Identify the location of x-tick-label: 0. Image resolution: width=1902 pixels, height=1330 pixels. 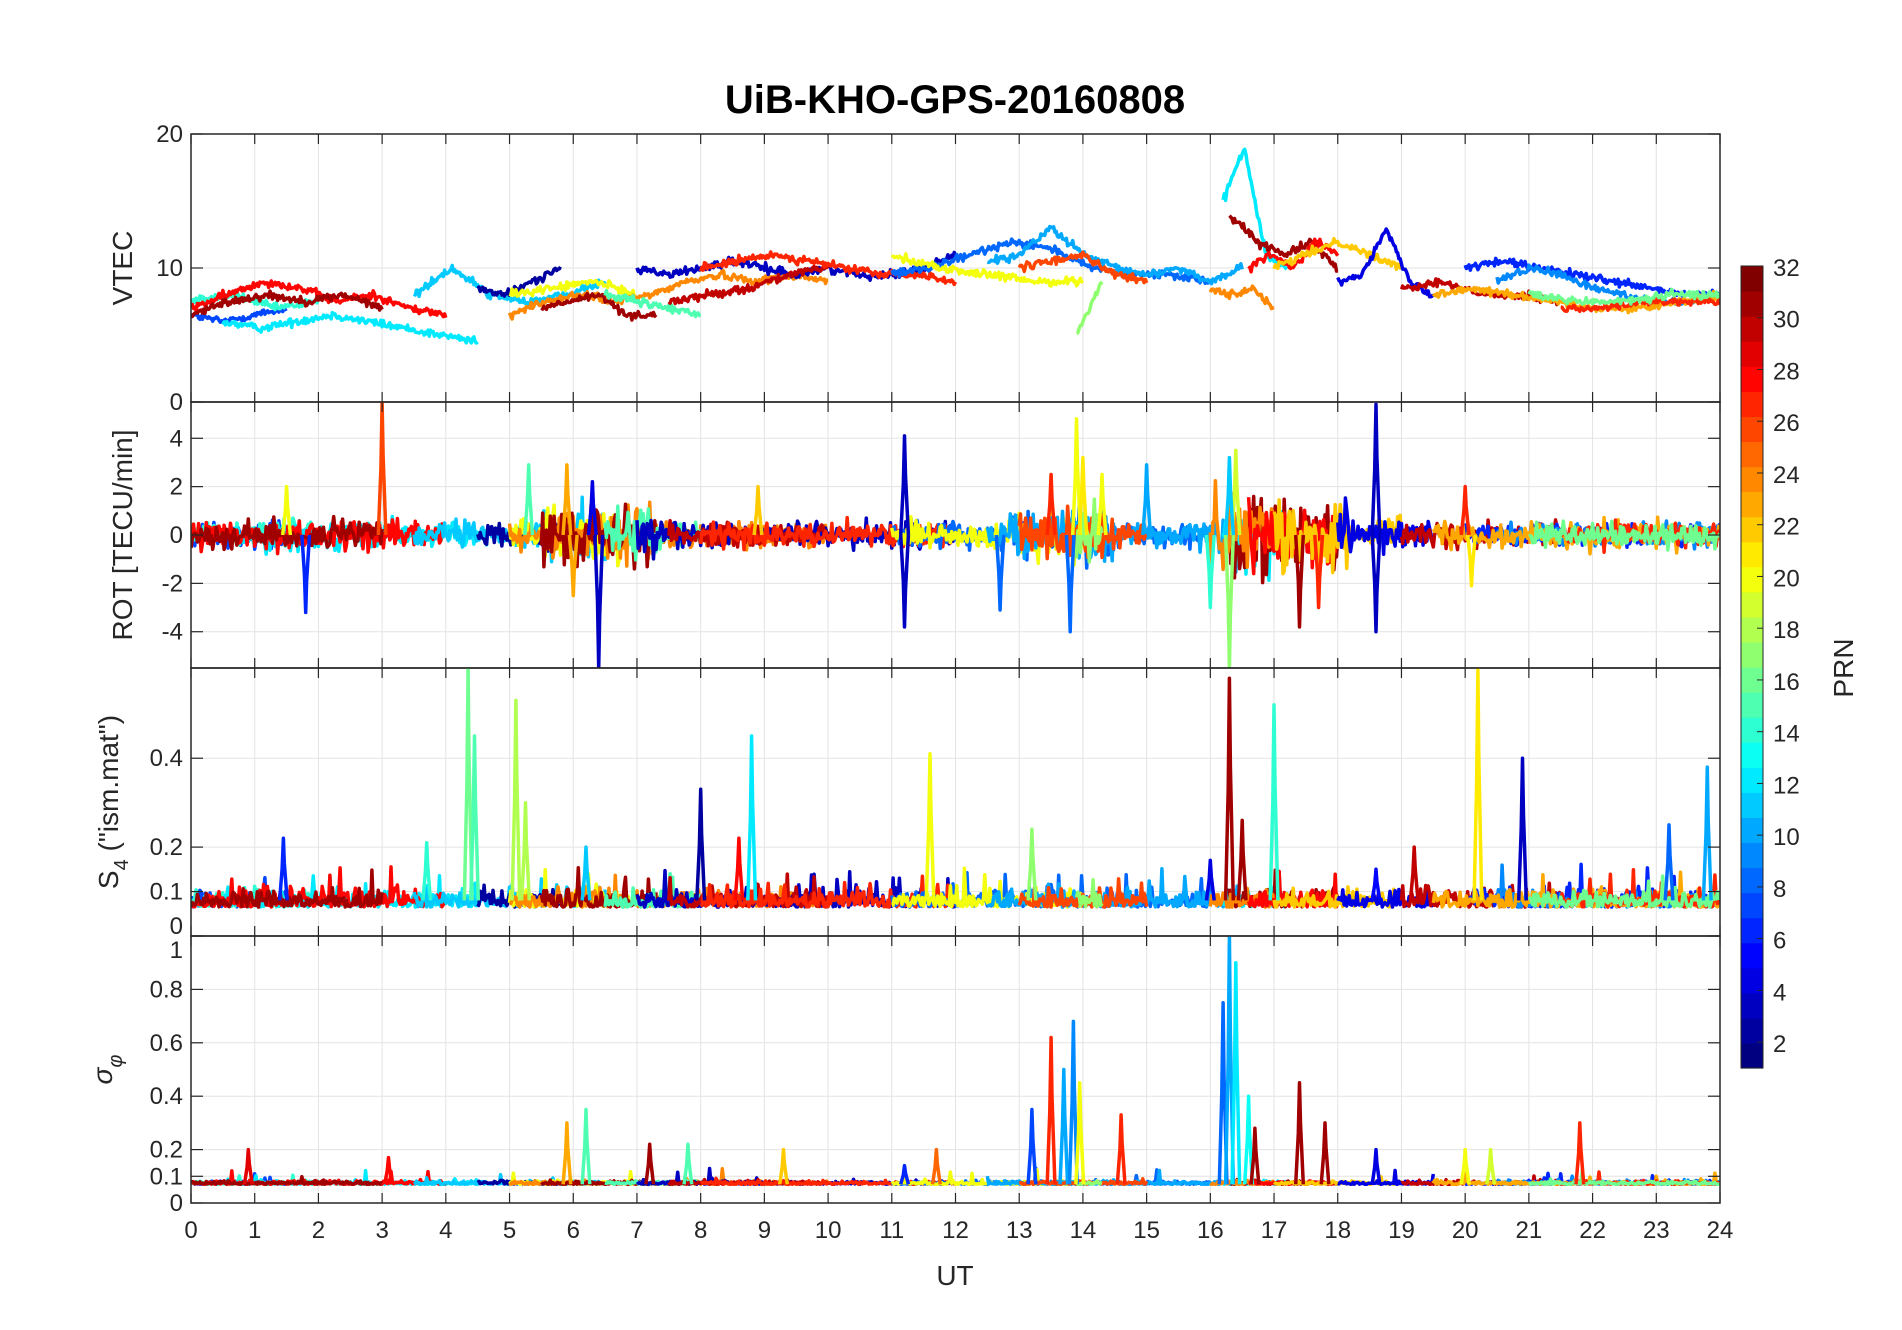
(190, 1230).